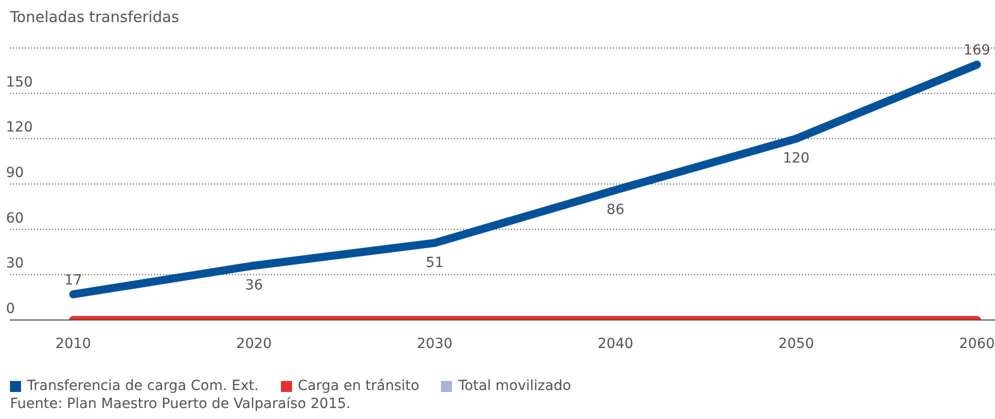 This screenshot has width=995, height=419. Describe the element at coordinates (515, 386) in the screenshot. I see `legend-label: Total movilizado` at that location.